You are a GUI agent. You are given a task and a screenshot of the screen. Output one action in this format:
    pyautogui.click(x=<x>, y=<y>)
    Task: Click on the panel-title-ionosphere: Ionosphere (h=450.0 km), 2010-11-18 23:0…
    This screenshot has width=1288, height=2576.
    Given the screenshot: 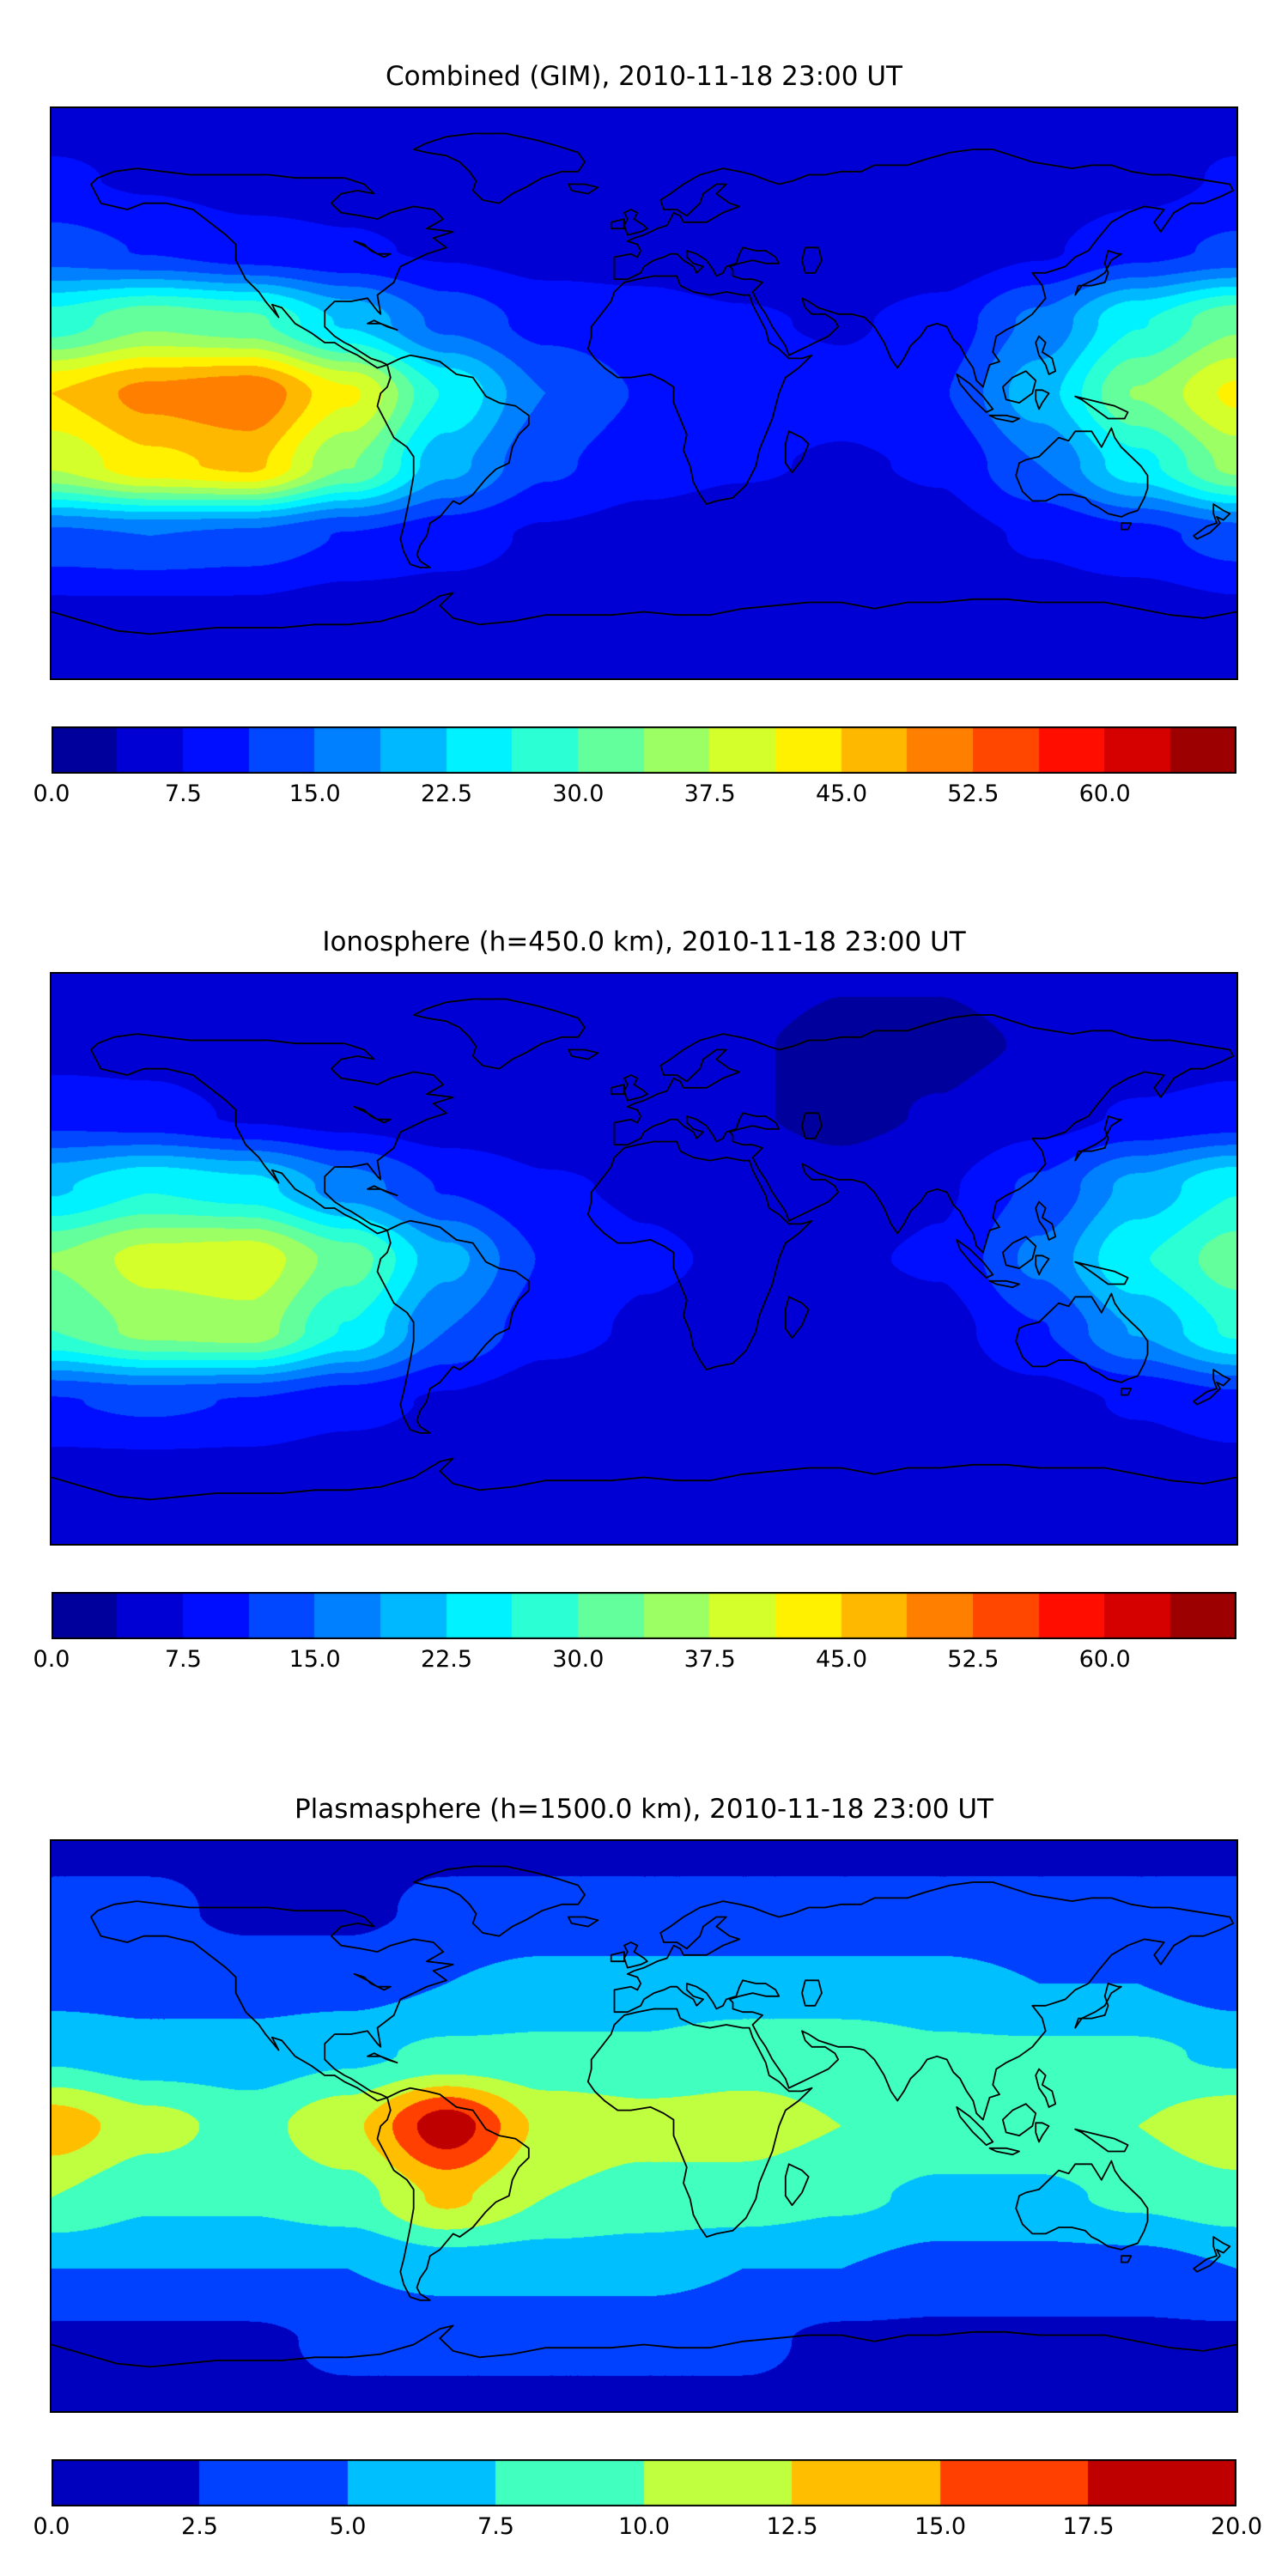 What is the action you would take?
    pyautogui.click(x=644, y=942)
    